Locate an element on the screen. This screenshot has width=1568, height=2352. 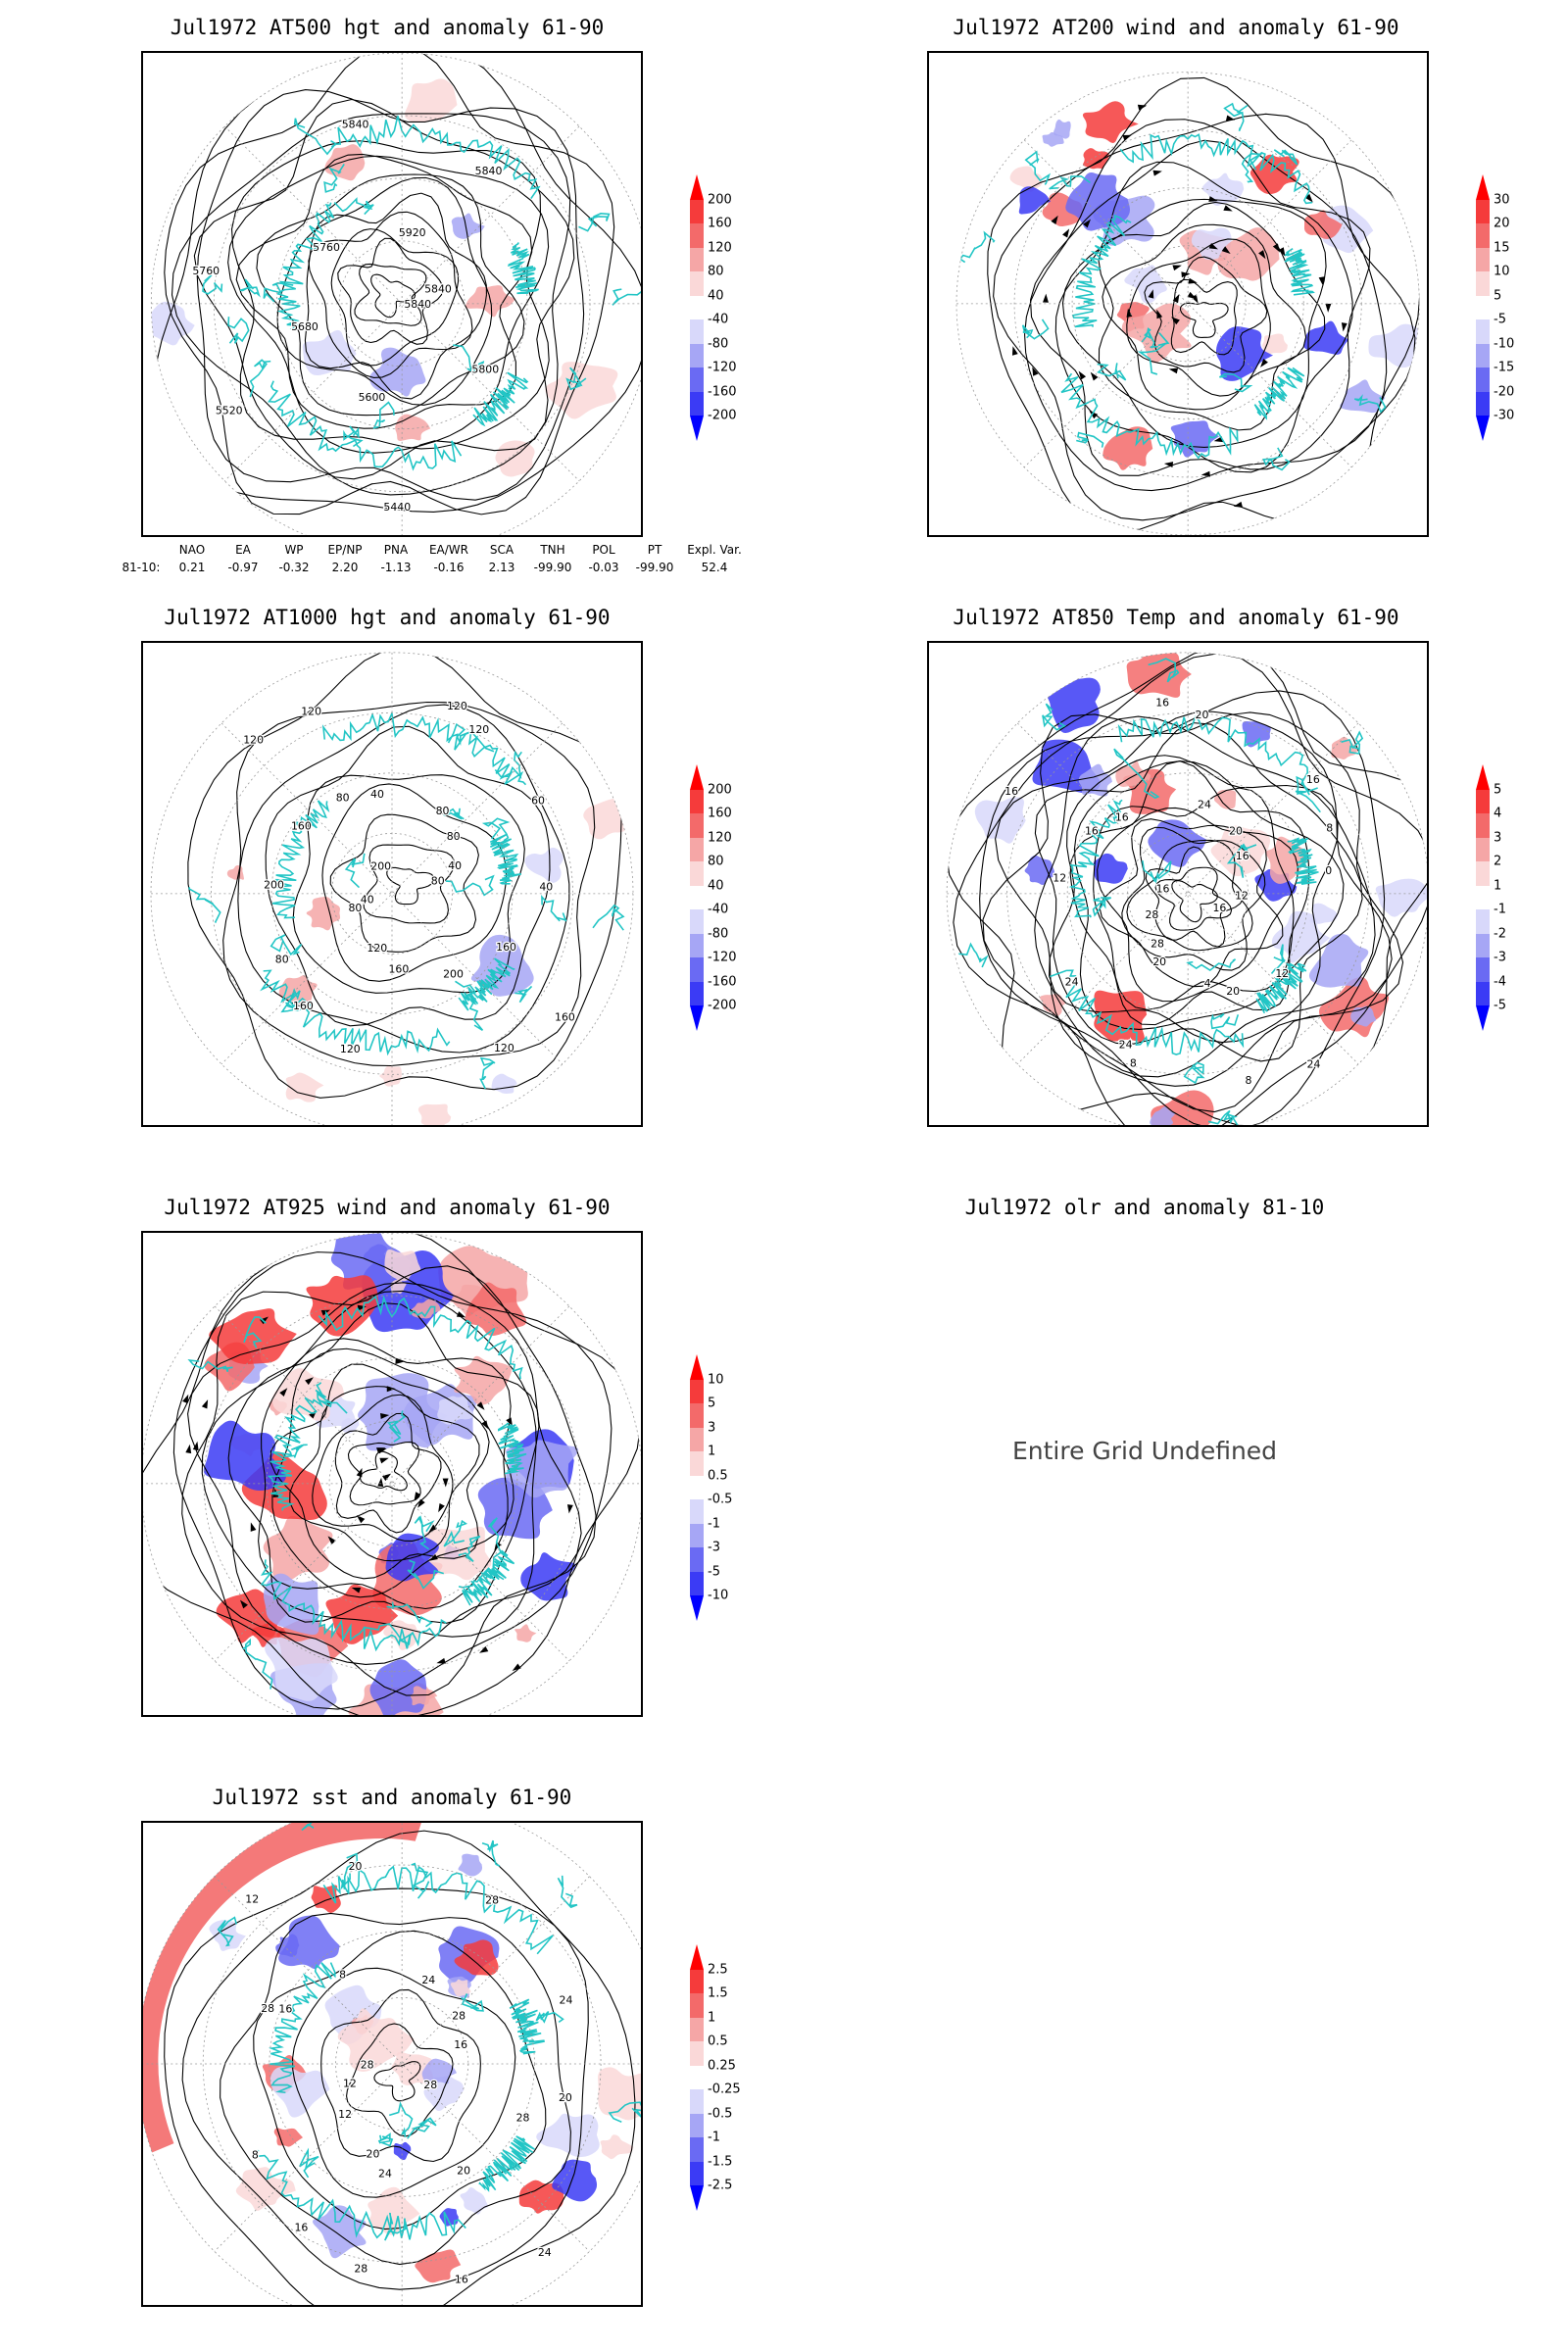
colorbar-tick-label: 120 is located at coordinates (720, 838).